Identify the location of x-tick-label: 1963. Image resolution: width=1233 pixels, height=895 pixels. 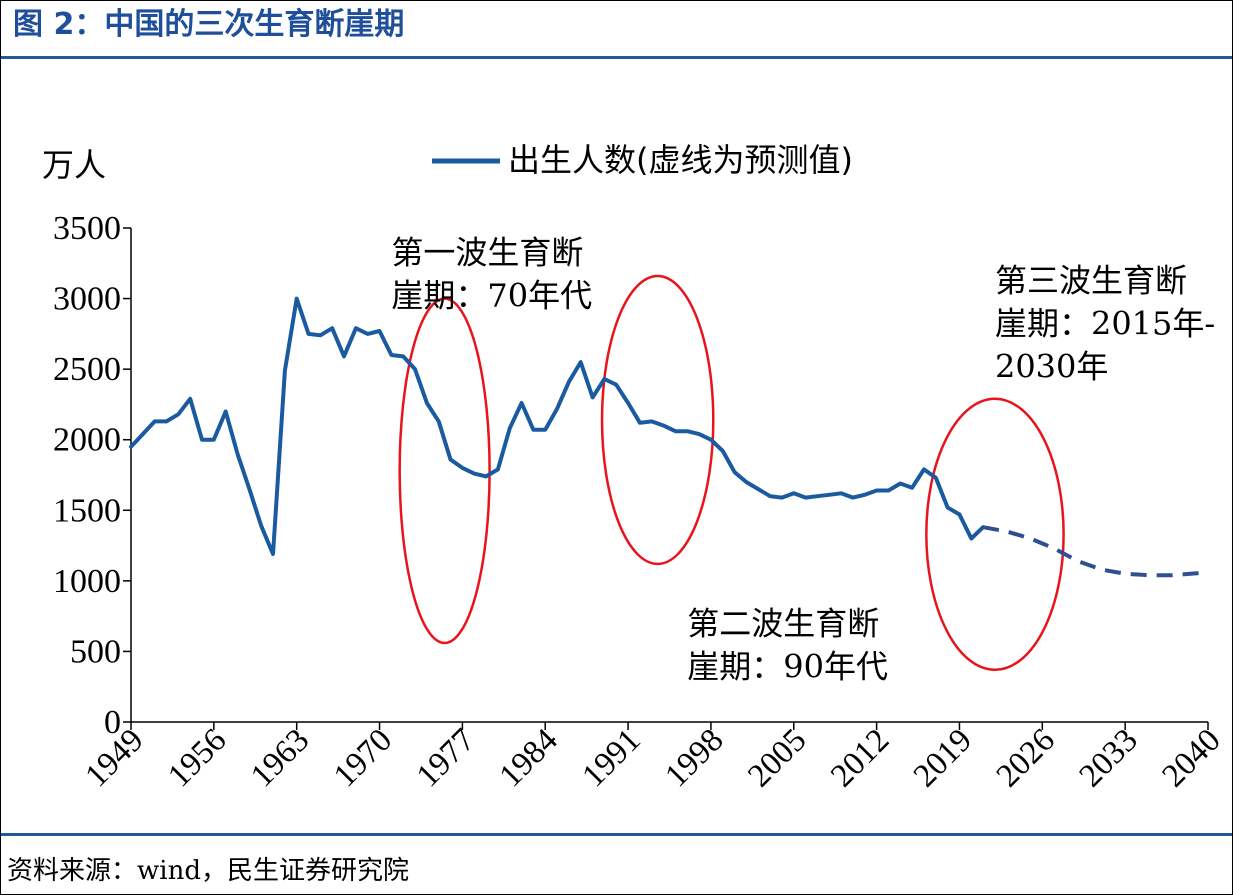
(280, 758).